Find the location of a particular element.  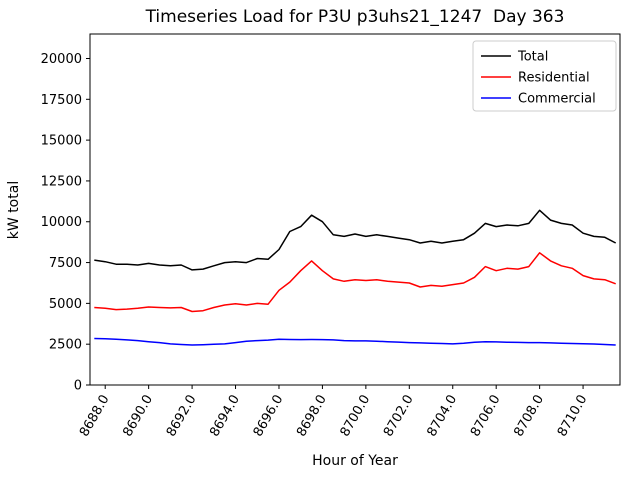

y-tick-label: 15000 is located at coordinates (61, 141).